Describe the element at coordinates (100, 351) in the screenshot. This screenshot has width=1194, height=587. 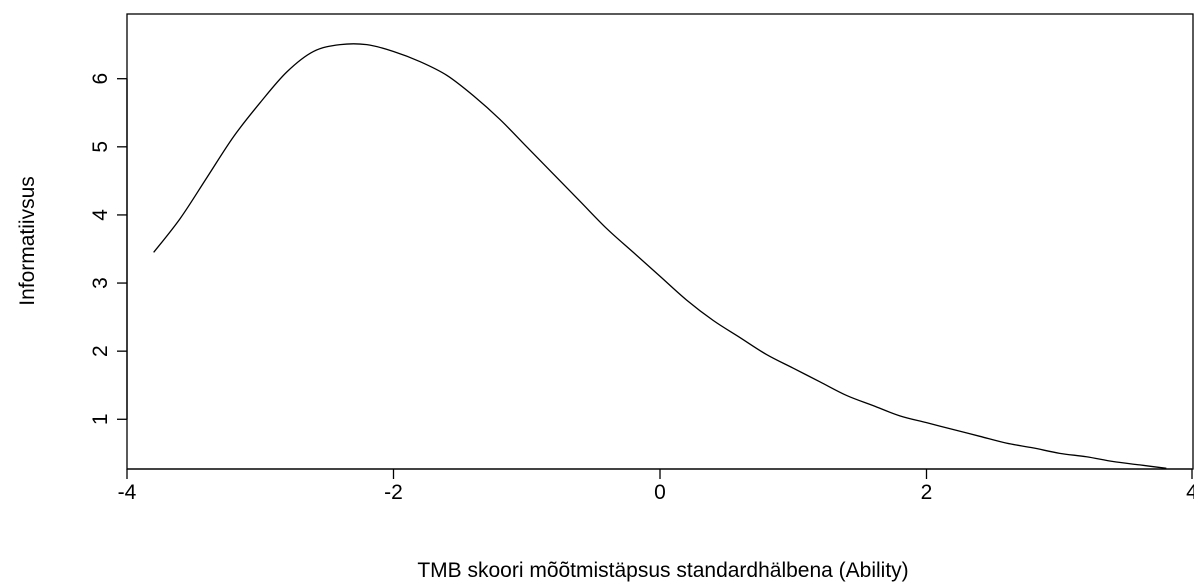
I see `y-tick-label: 2` at that location.